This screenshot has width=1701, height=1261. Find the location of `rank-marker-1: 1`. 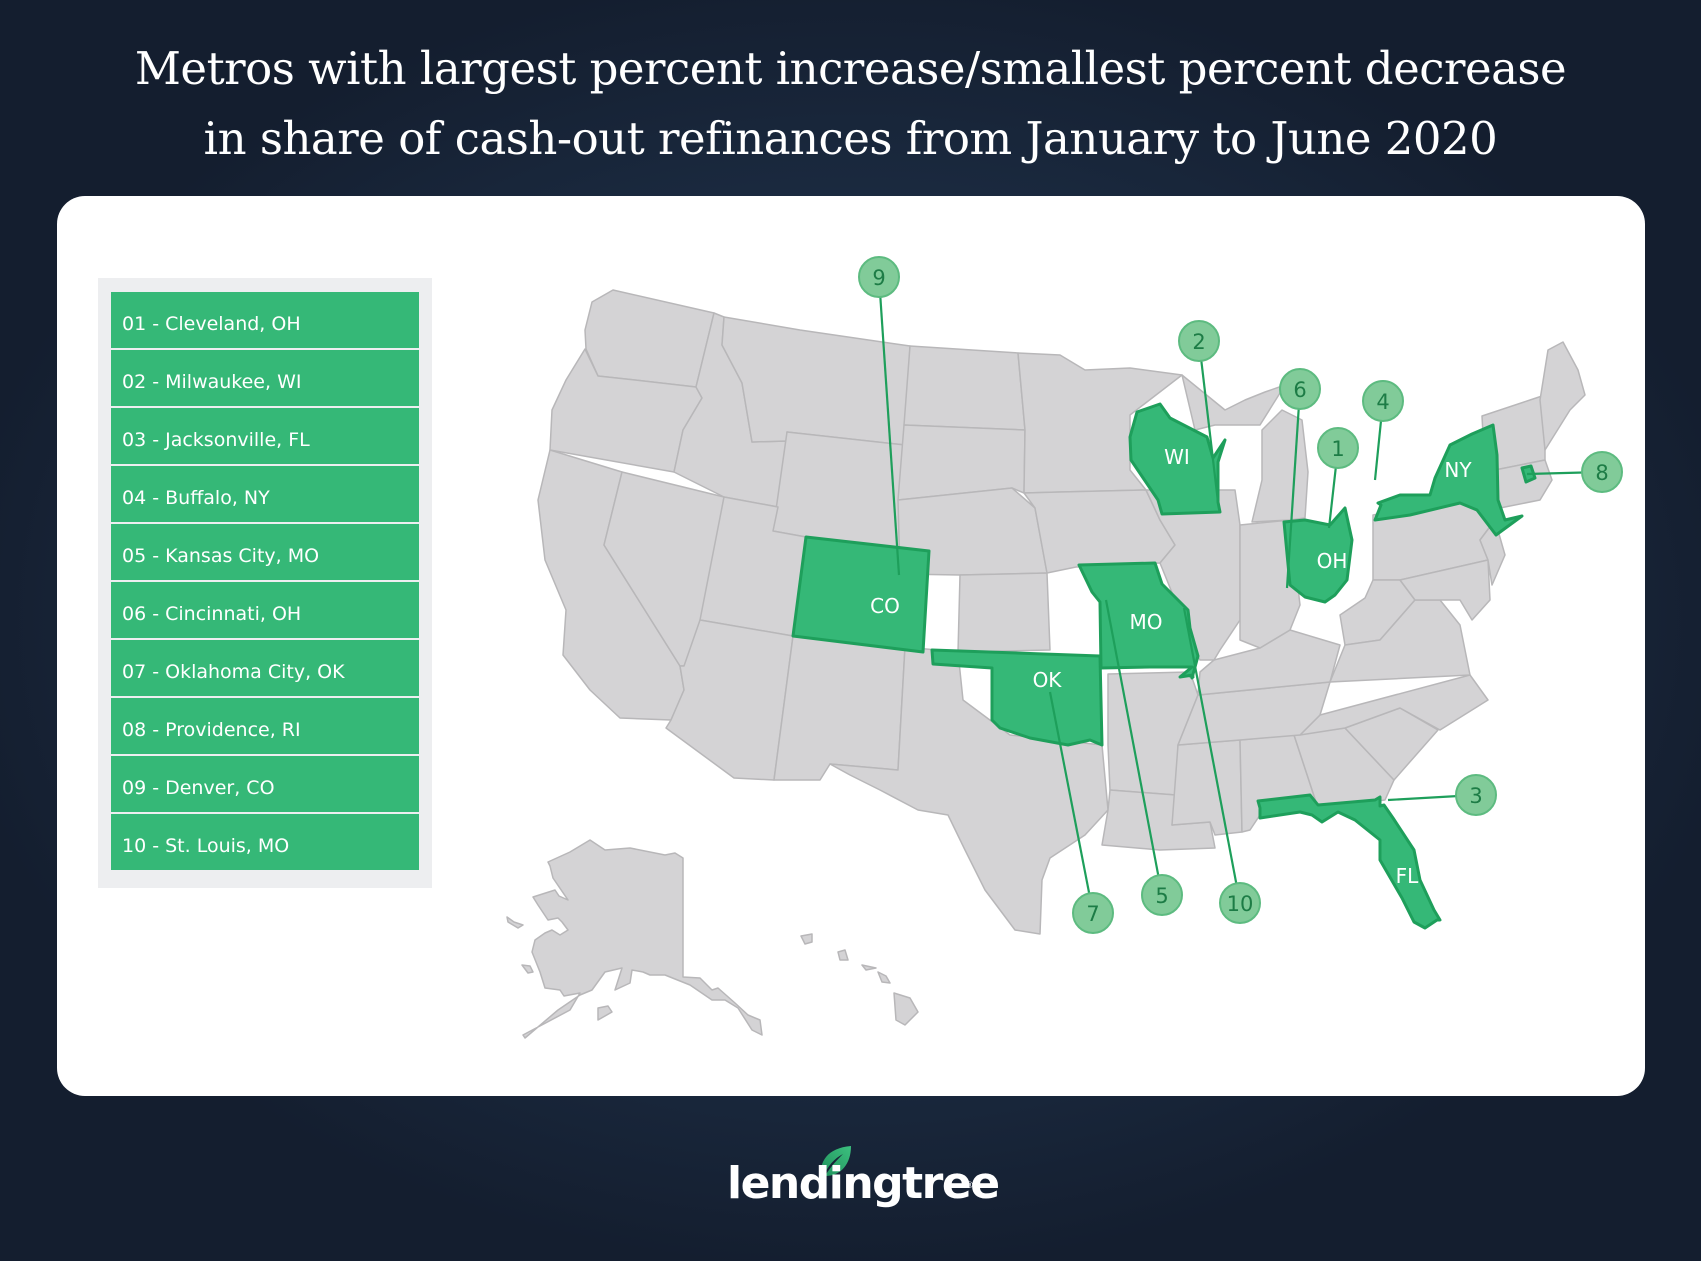

rank-marker-1: 1 is located at coordinates (1338, 448).